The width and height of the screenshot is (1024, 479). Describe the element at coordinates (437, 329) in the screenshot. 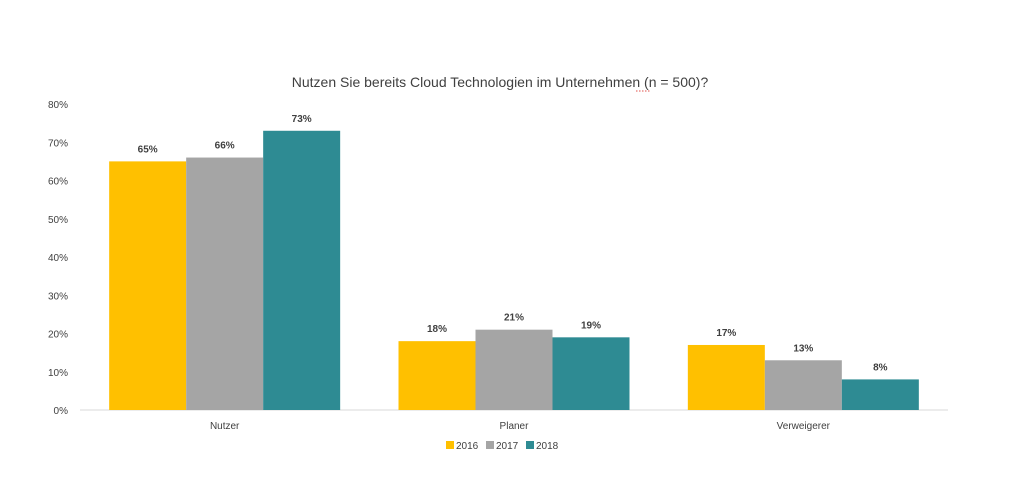

I see `data-label: 18%` at that location.